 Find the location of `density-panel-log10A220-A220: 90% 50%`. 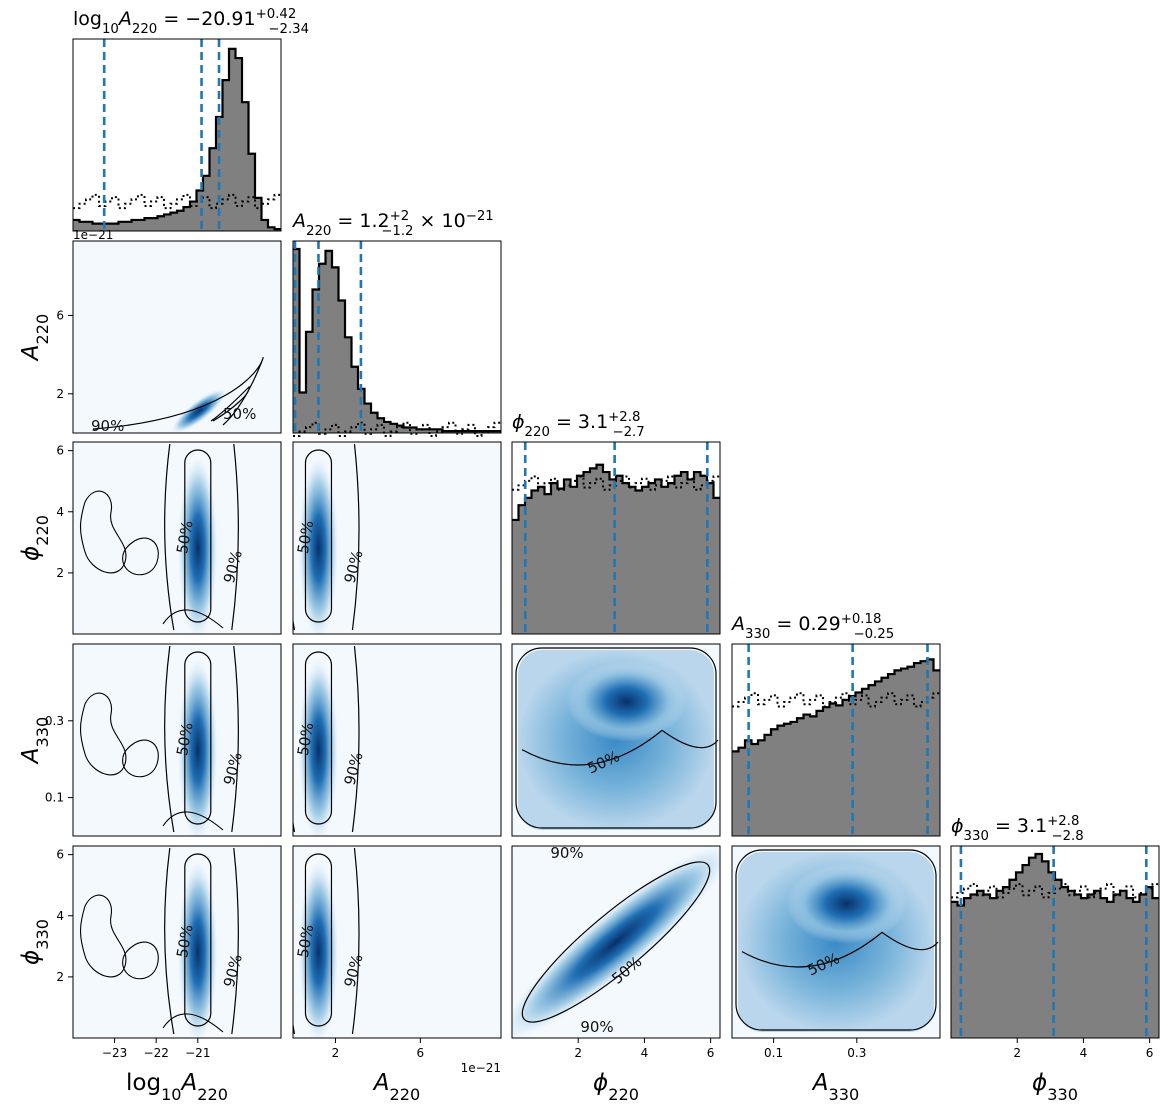

density-panel-log10A220-A220: 90% 50% is located at coordinates (177, 337).